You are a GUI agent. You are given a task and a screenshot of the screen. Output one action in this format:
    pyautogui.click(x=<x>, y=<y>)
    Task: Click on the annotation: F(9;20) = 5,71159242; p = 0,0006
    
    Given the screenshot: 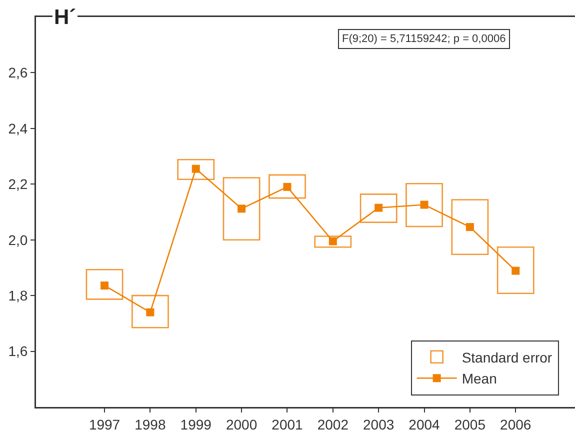 What is the action you would take?
    pyautogui.click(x=424, y=39)
    